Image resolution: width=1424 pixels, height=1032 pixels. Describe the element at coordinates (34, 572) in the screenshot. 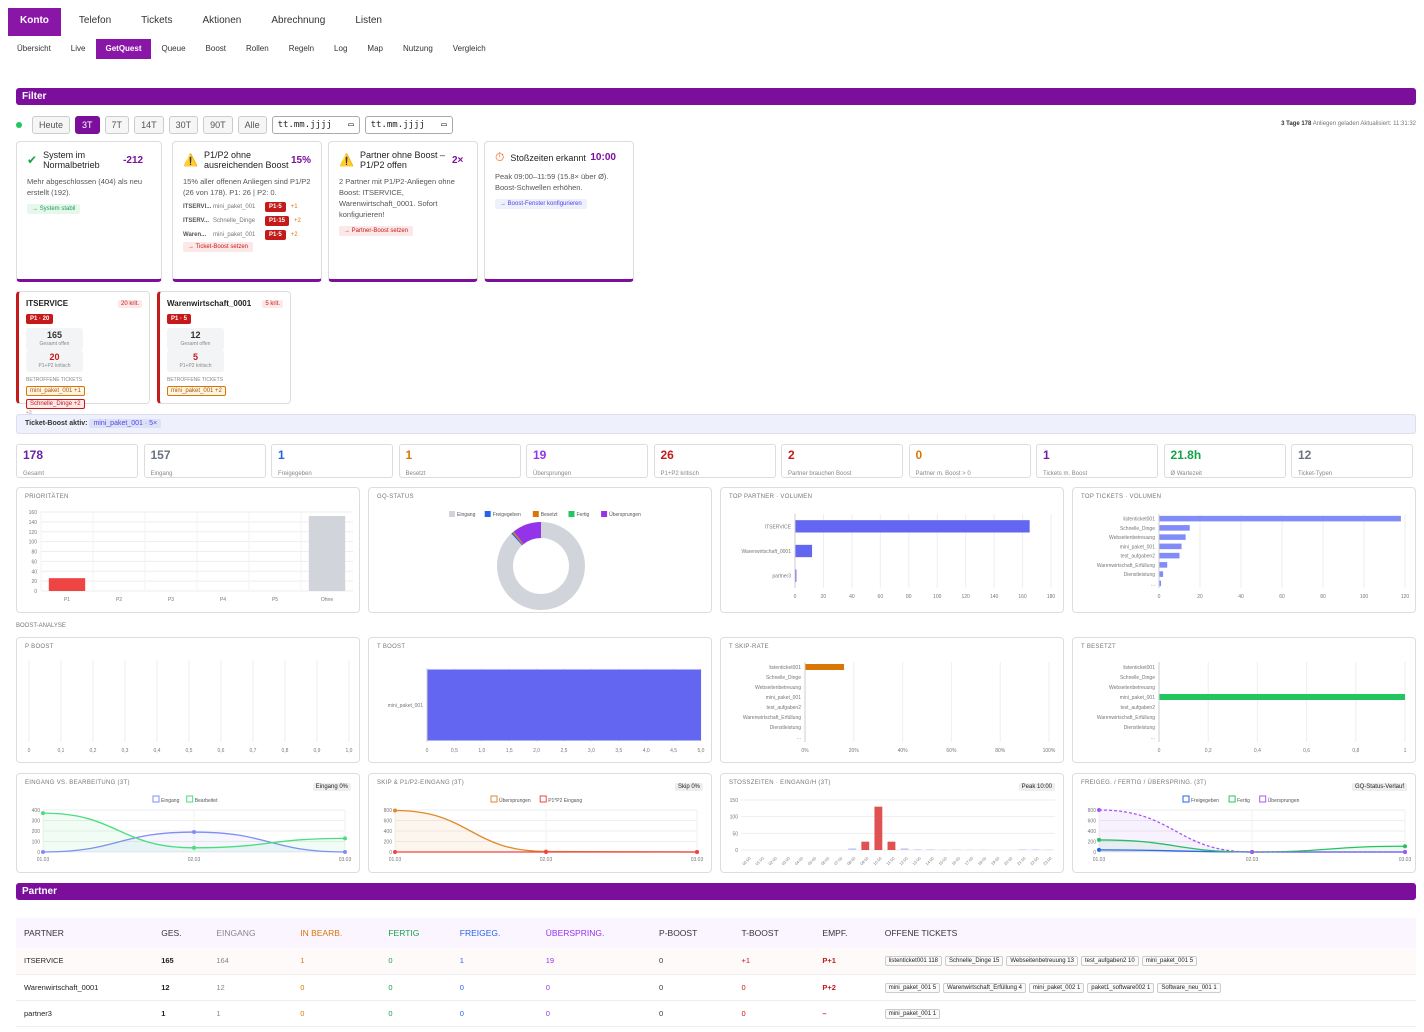

I see `y-tick: 40` at that location.